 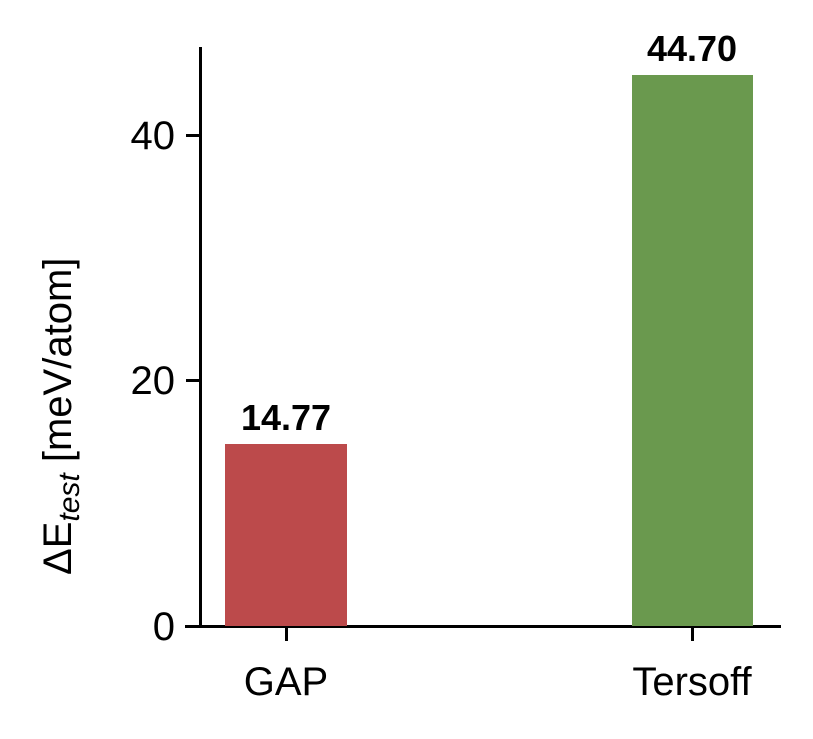 I want to click on y-label-subscript: test, so click(x=69, y=497).